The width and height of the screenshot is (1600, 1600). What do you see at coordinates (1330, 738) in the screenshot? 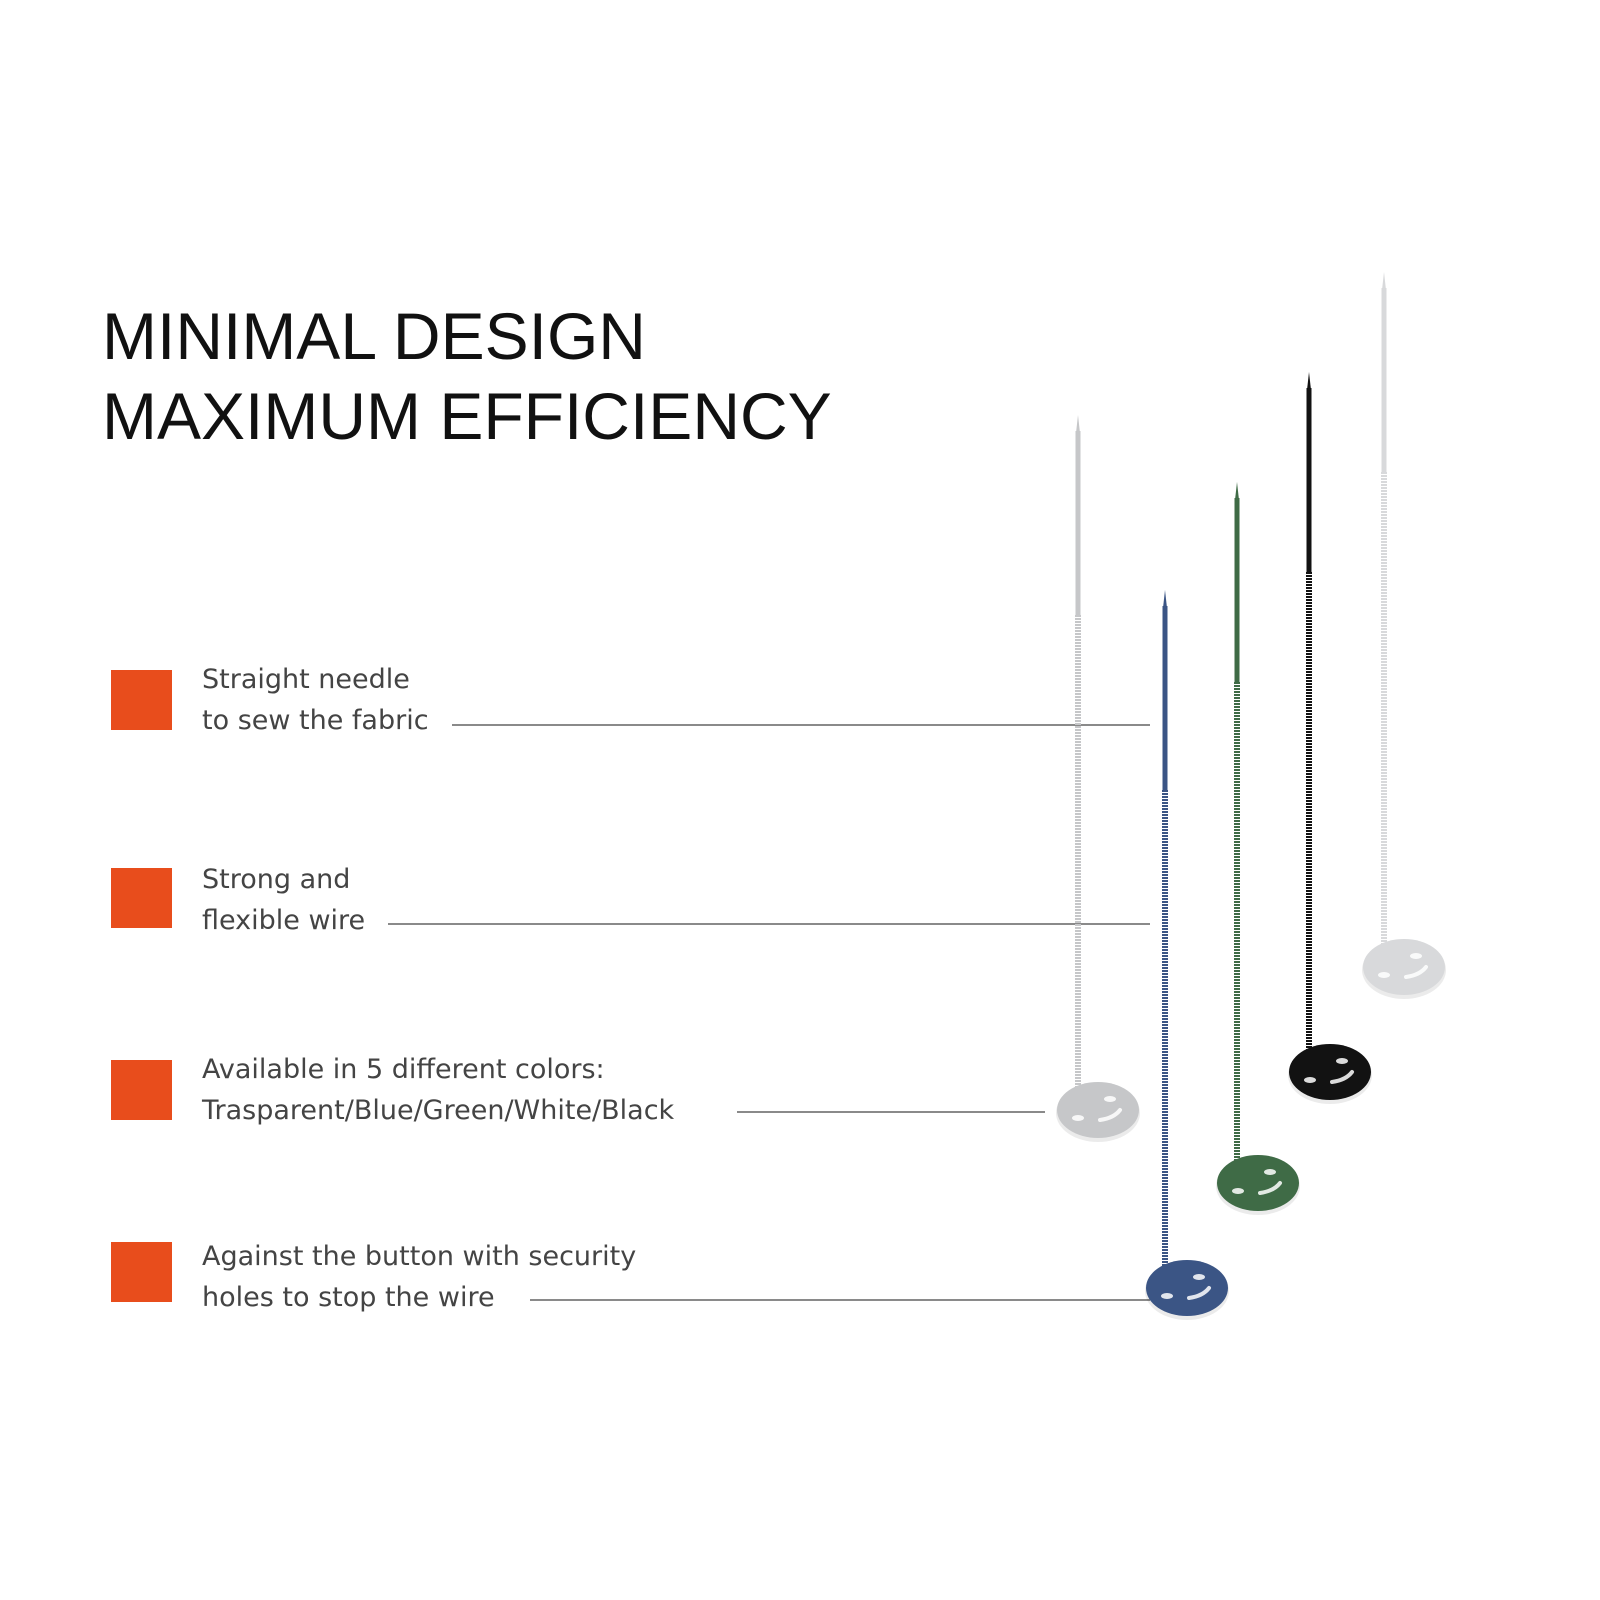
I see `pin-black` at bounding box center [1330, 738].